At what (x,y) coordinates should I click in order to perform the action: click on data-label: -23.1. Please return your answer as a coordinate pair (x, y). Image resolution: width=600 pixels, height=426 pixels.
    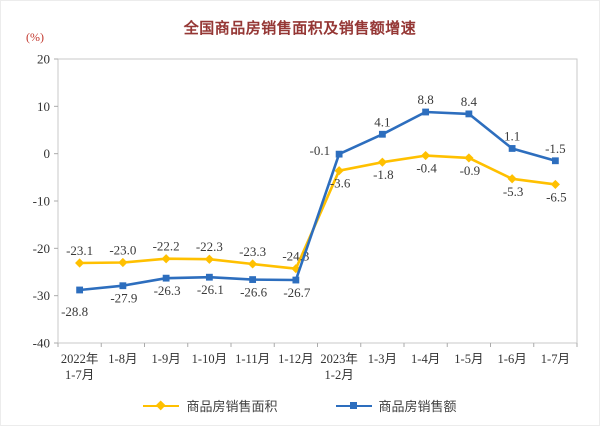
    Looking at the image, I should click on (79, 250).